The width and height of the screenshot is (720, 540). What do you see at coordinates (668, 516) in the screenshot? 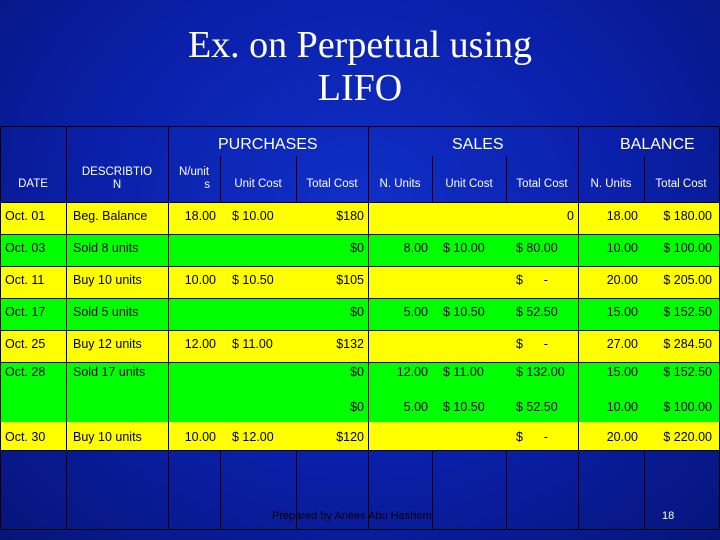
I see `page-number: 18` at bounding box center [668, 516].